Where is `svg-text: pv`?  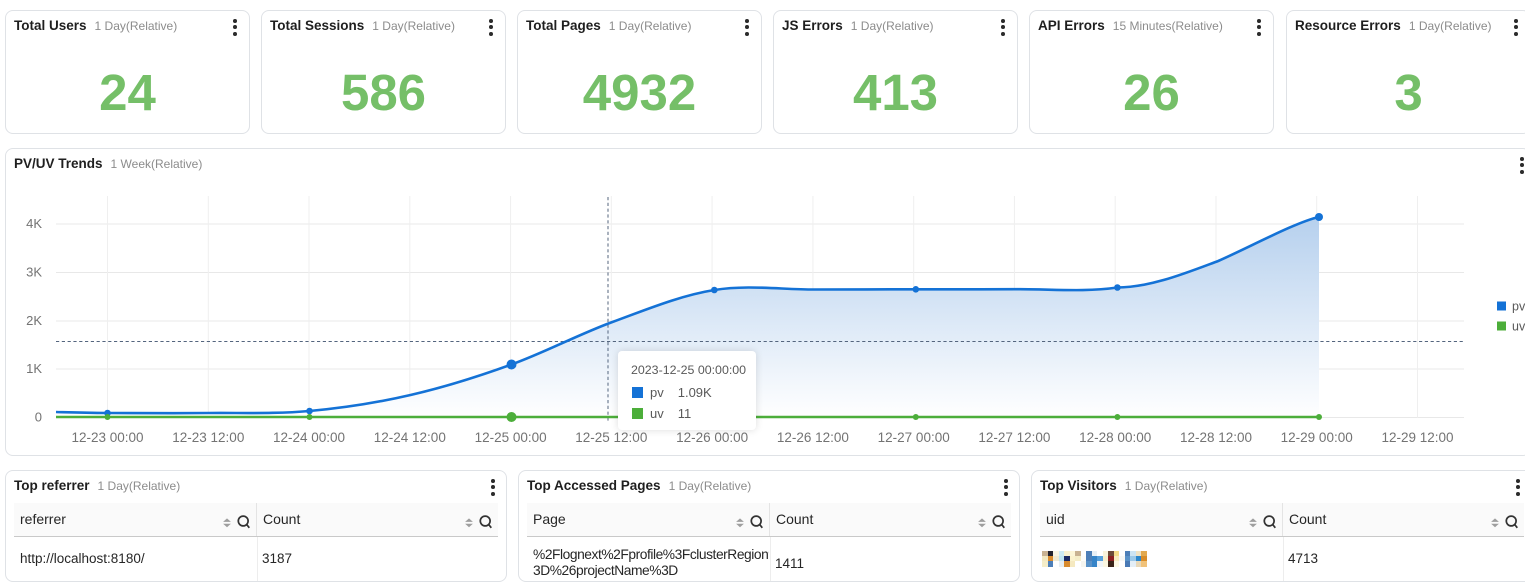
svg-text: pv is located at coordinates (1518, 307).